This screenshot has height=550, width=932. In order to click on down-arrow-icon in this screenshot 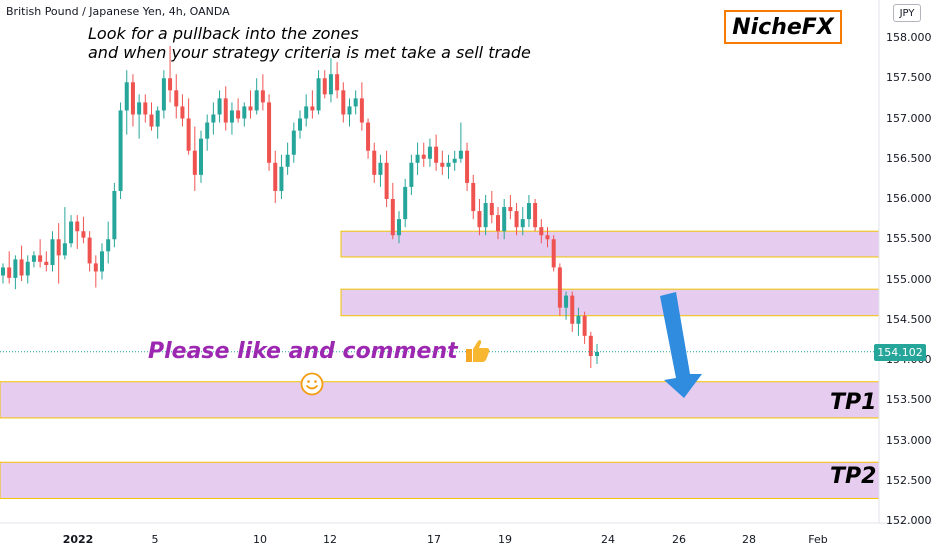, I will do `click(681, 345)`.